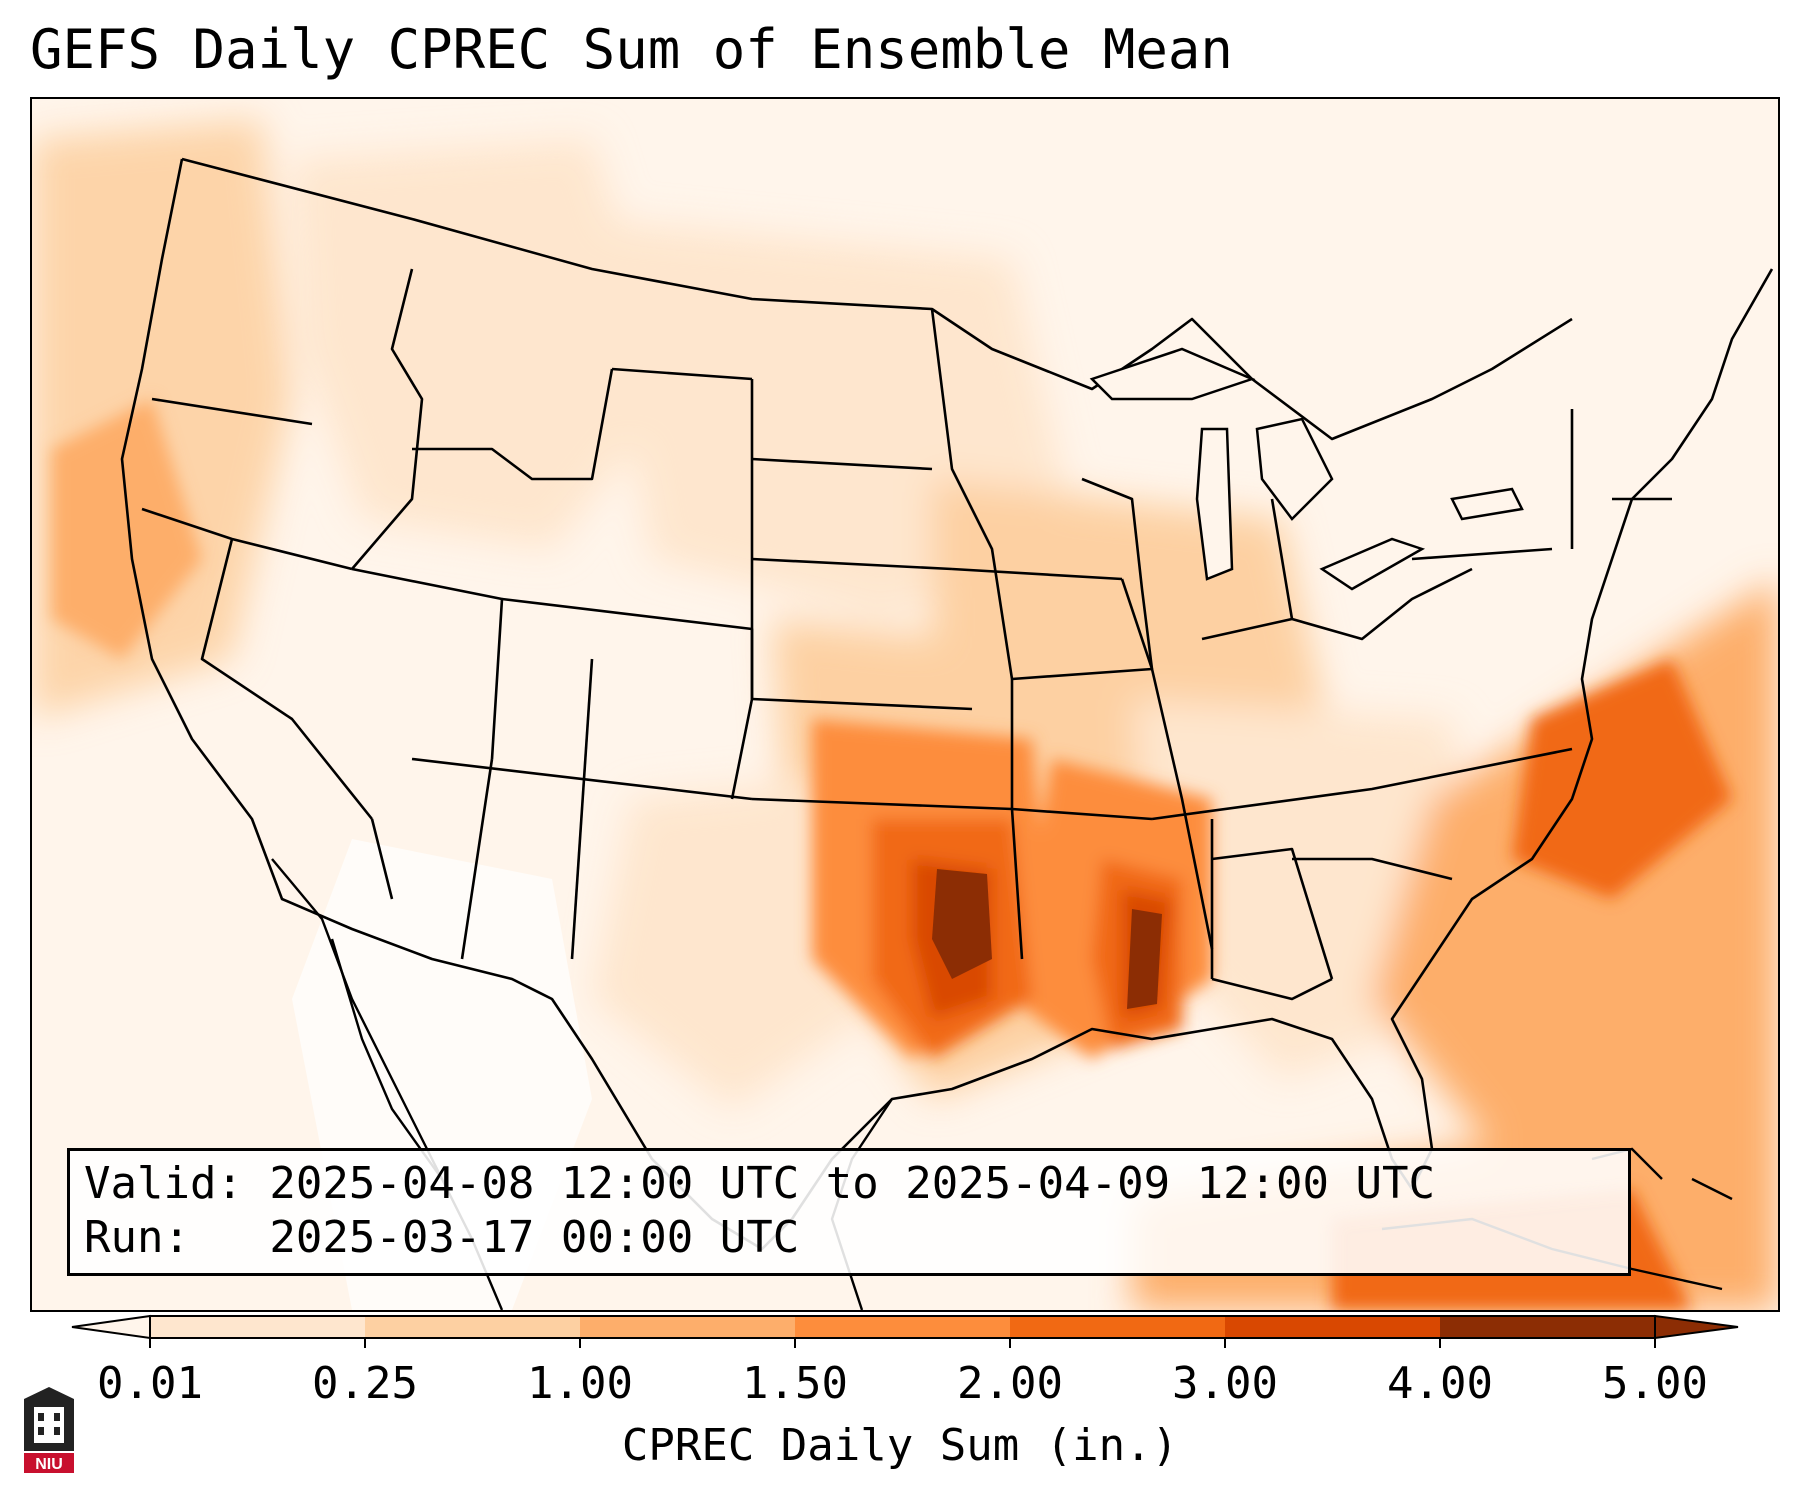  I want to click on colorbar-frame, so click(902, 1327).